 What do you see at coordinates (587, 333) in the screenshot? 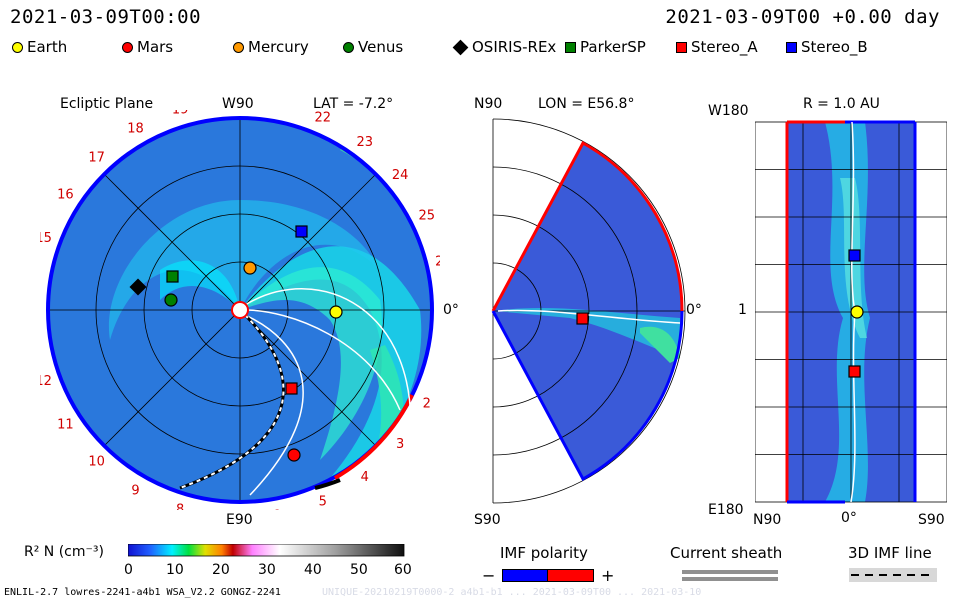
I see `meridional-density-band` at bounding box center [587, 333].